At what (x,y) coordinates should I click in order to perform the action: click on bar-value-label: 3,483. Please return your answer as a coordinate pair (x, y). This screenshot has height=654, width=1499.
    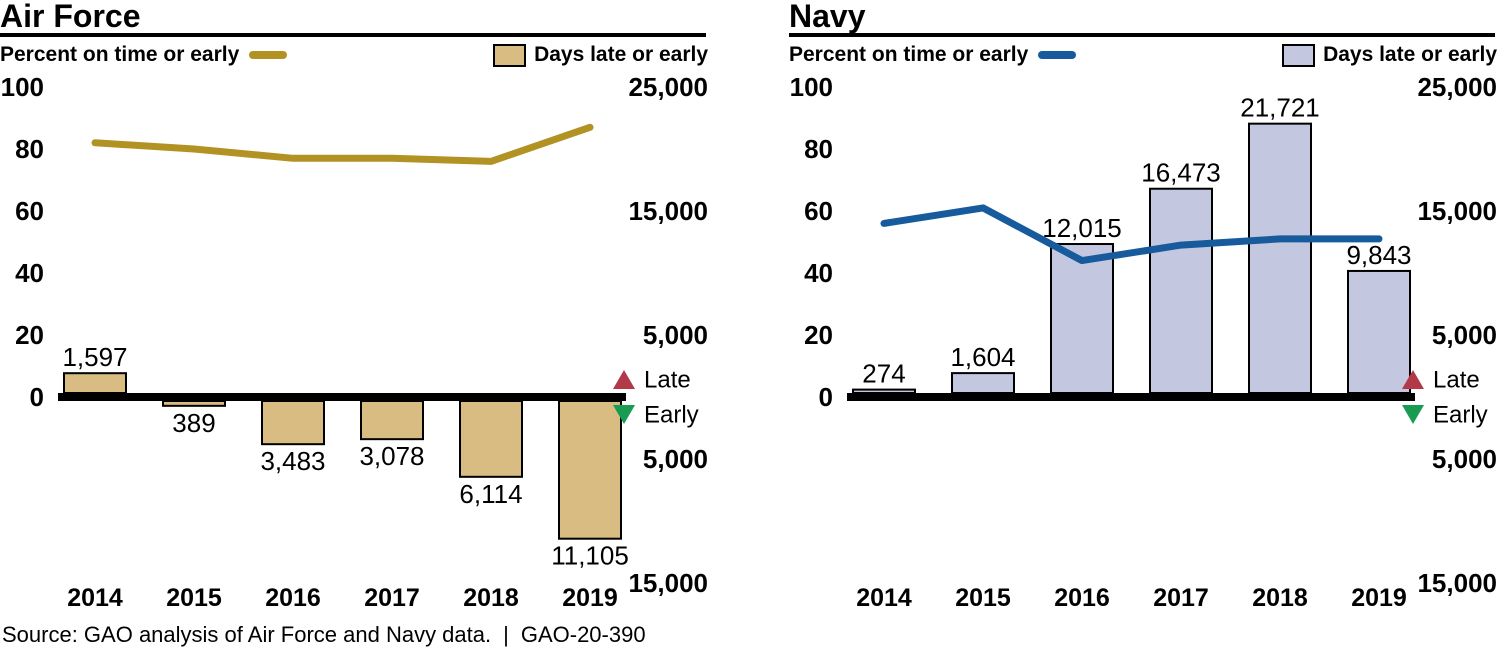
    Looking at the image, I should click on (292, 461).